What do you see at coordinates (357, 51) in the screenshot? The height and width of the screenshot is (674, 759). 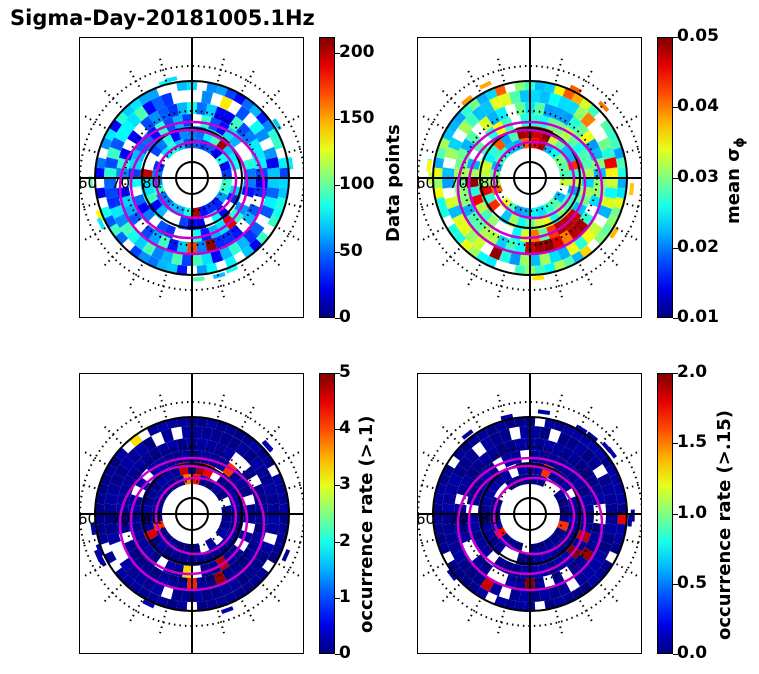 I see `colorbar-tick-label: 200` at bounding box center [357, 51].